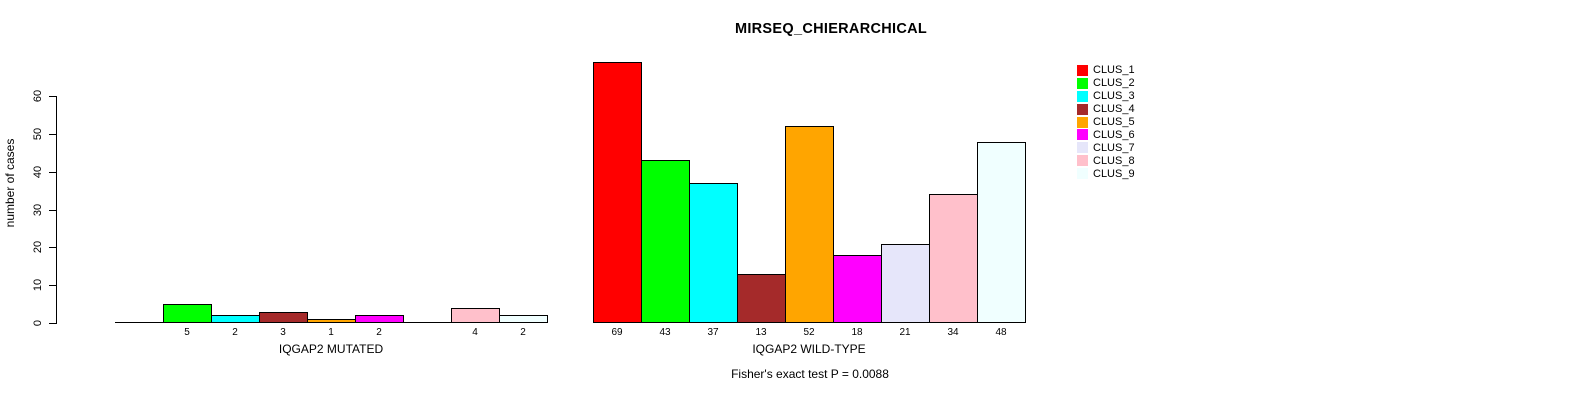  Describe the element at coordinates (1114, 160) in the screenshot. I see `legend-label: CLUS_8` at that location.